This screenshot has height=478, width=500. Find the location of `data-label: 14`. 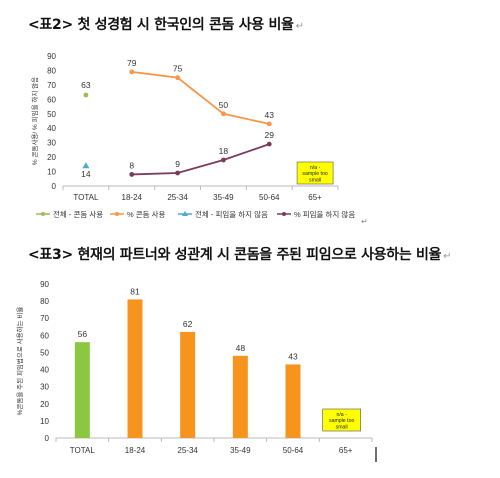

data-label: 14 is located at coordinates (86, 174).